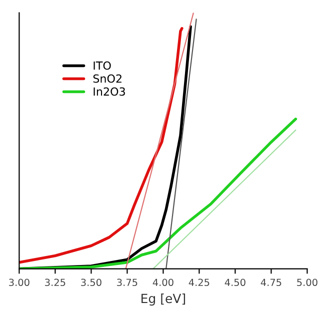 Image resolution: width=320 pixels, height=320 pixels. I want to click on x-tick-label: 3.25, so click(55, 282).